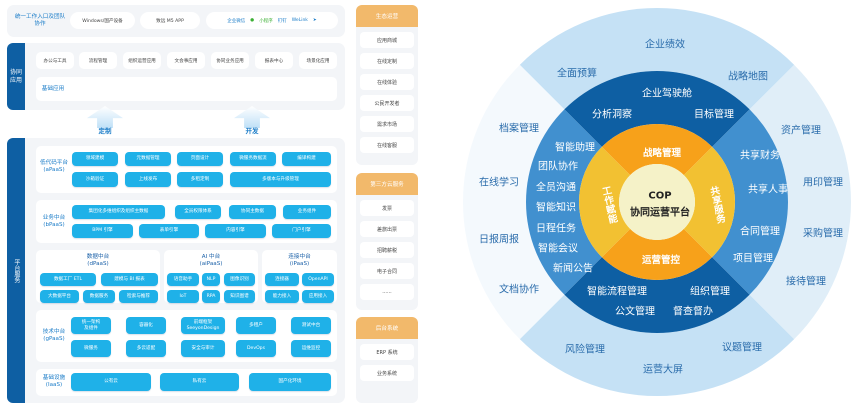  I want to click on app-item: 文会事应用, so click(186, 60).